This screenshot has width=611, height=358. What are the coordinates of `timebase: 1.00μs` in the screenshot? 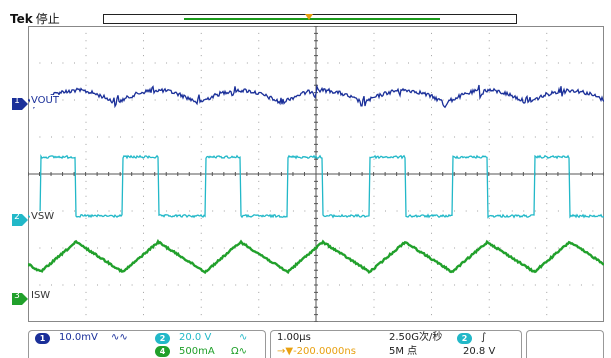 It's located at (294, 337).